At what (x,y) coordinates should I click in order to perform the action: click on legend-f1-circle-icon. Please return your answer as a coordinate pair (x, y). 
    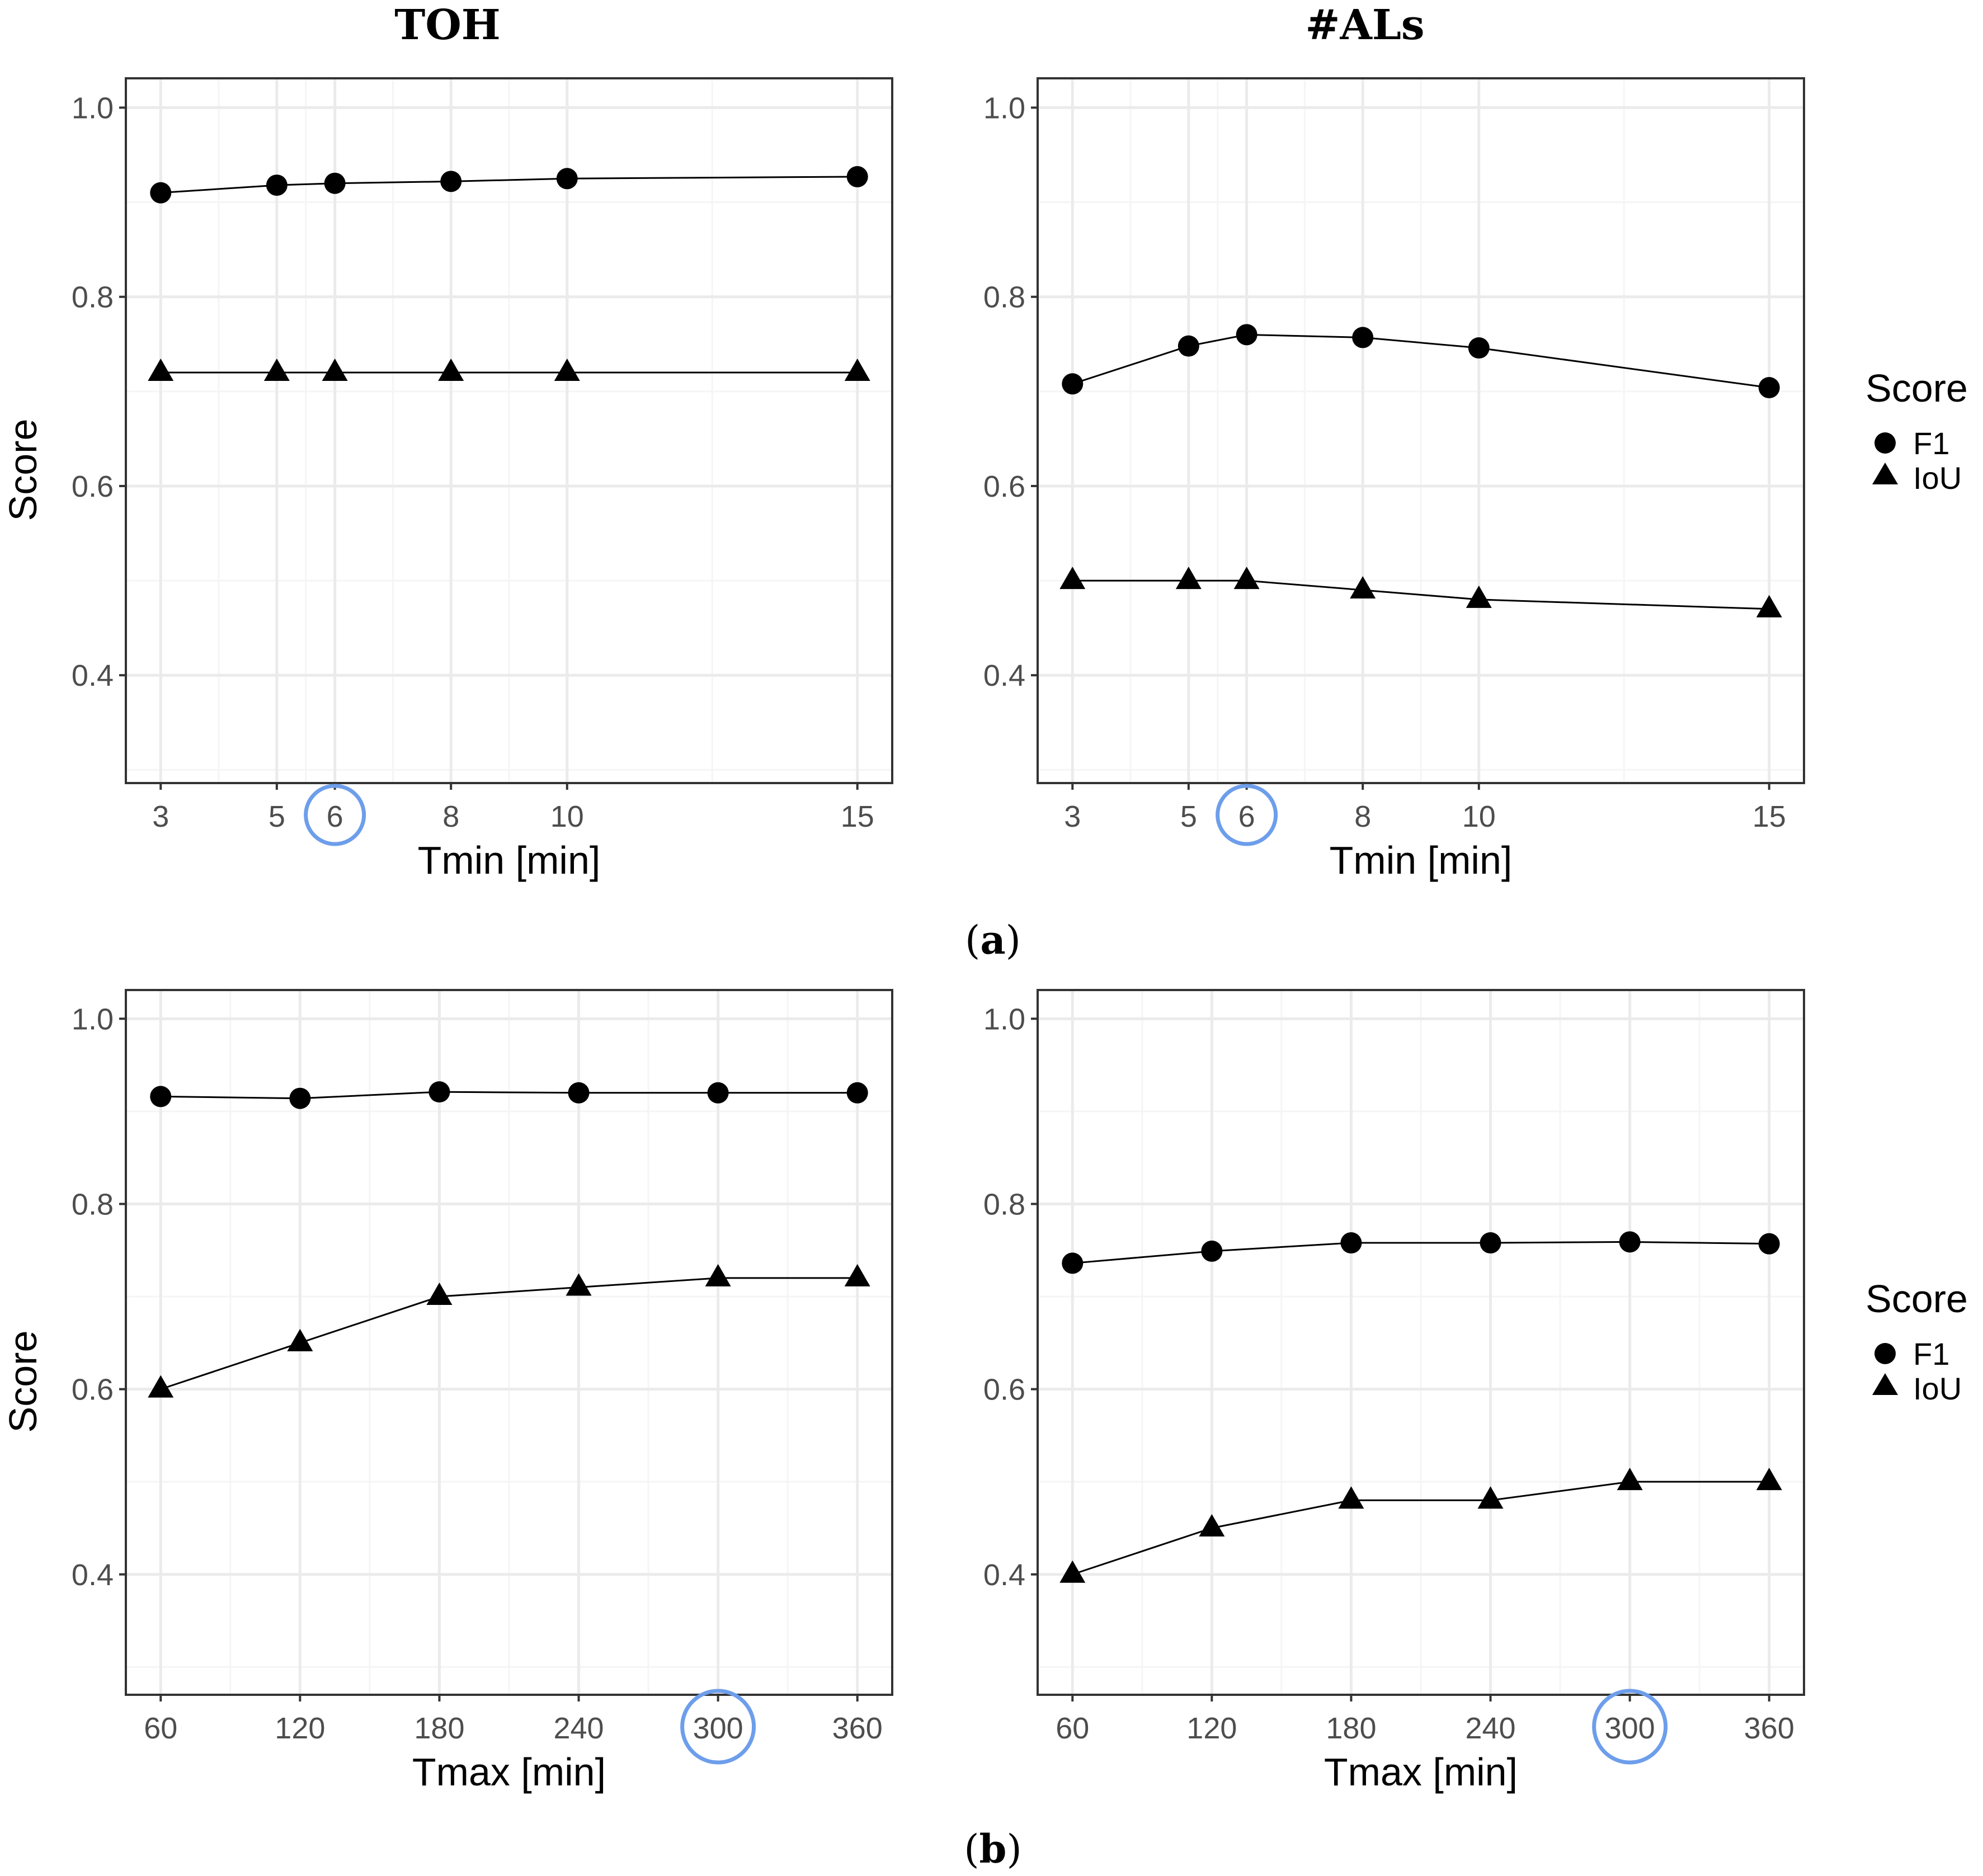
    Looking at the image, I should click on (1885, 1354).